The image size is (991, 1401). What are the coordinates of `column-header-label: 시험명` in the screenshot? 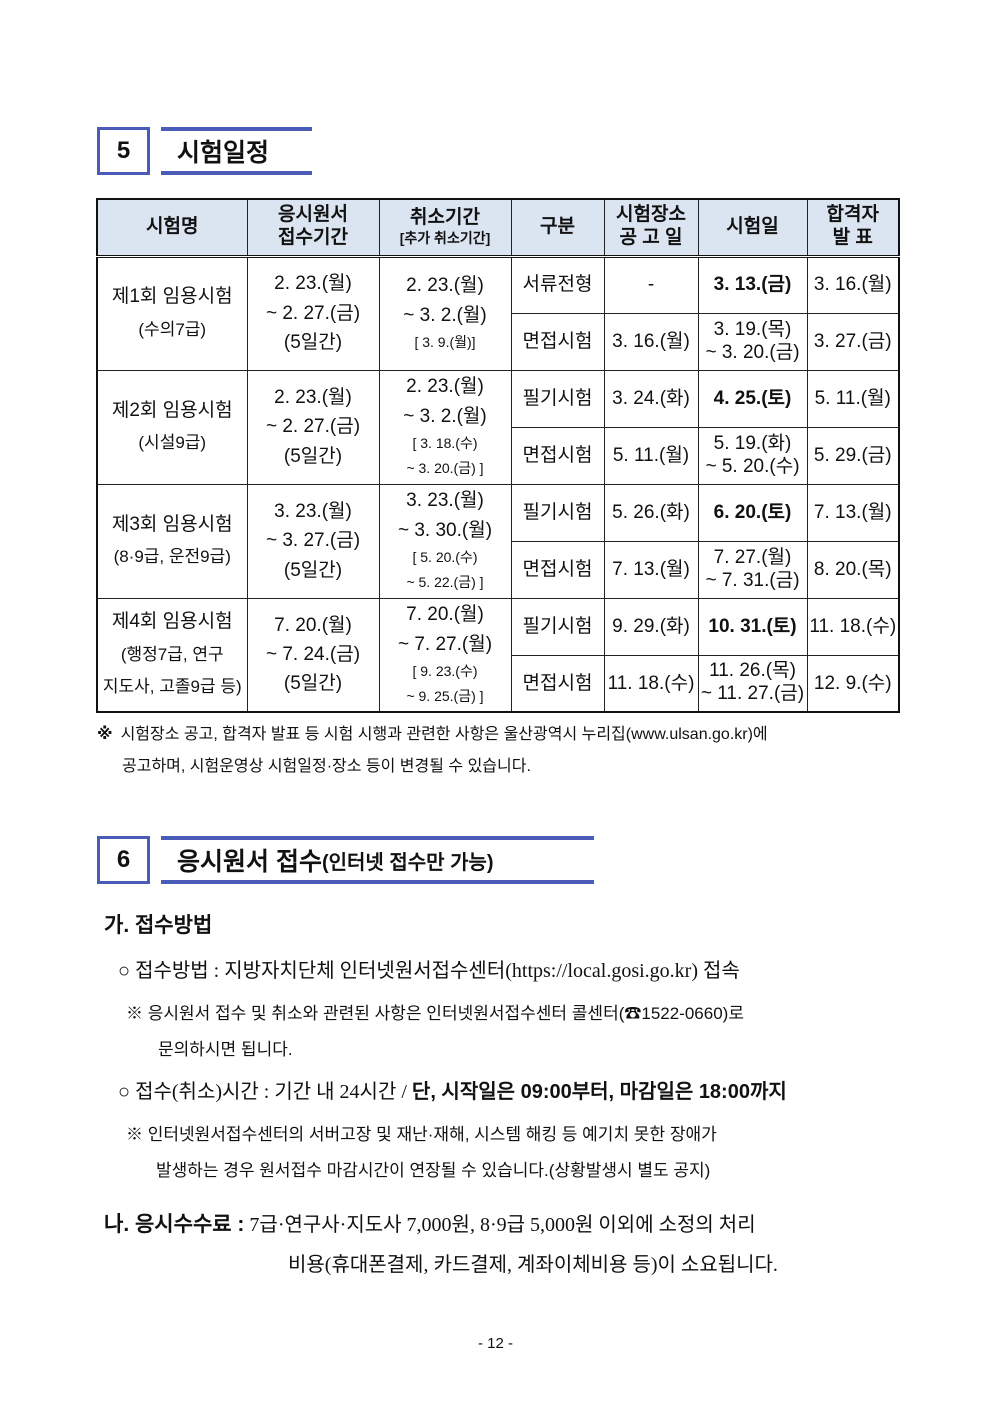 It's located at (172, 226).